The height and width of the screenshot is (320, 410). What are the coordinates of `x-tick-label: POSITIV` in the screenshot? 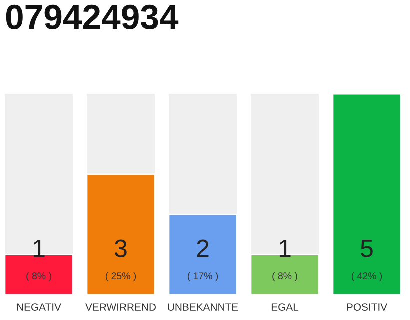 It's located at (367, 307).